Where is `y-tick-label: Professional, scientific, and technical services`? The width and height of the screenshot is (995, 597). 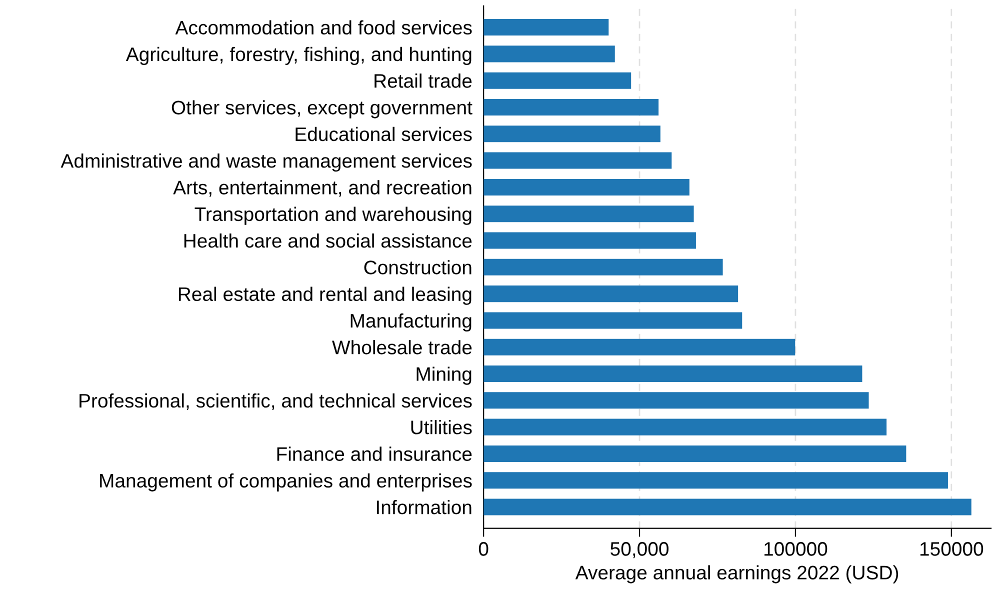 y-tick-label: Professional, scientific, and technical services is located at coordinates (276, 401).